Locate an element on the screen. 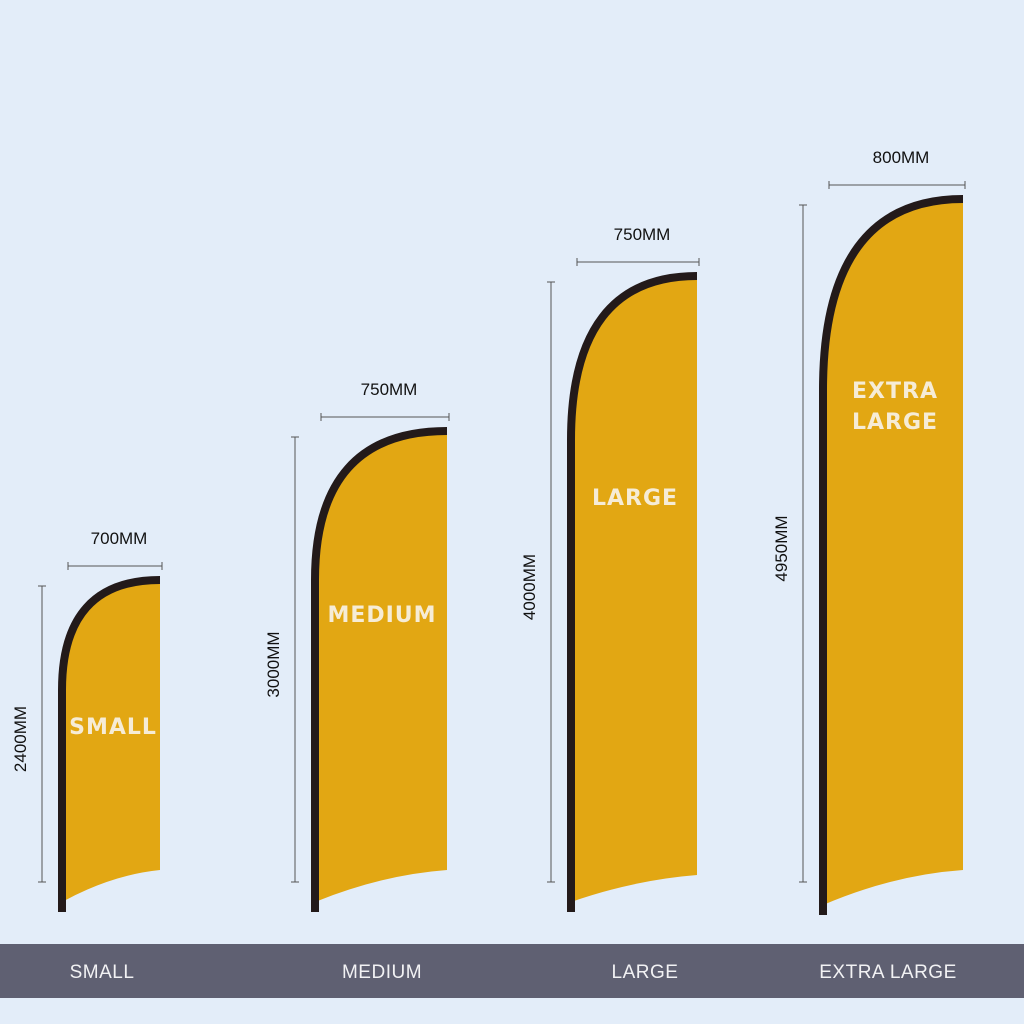  width-label: 700MM is located at coordinates (119, 538).